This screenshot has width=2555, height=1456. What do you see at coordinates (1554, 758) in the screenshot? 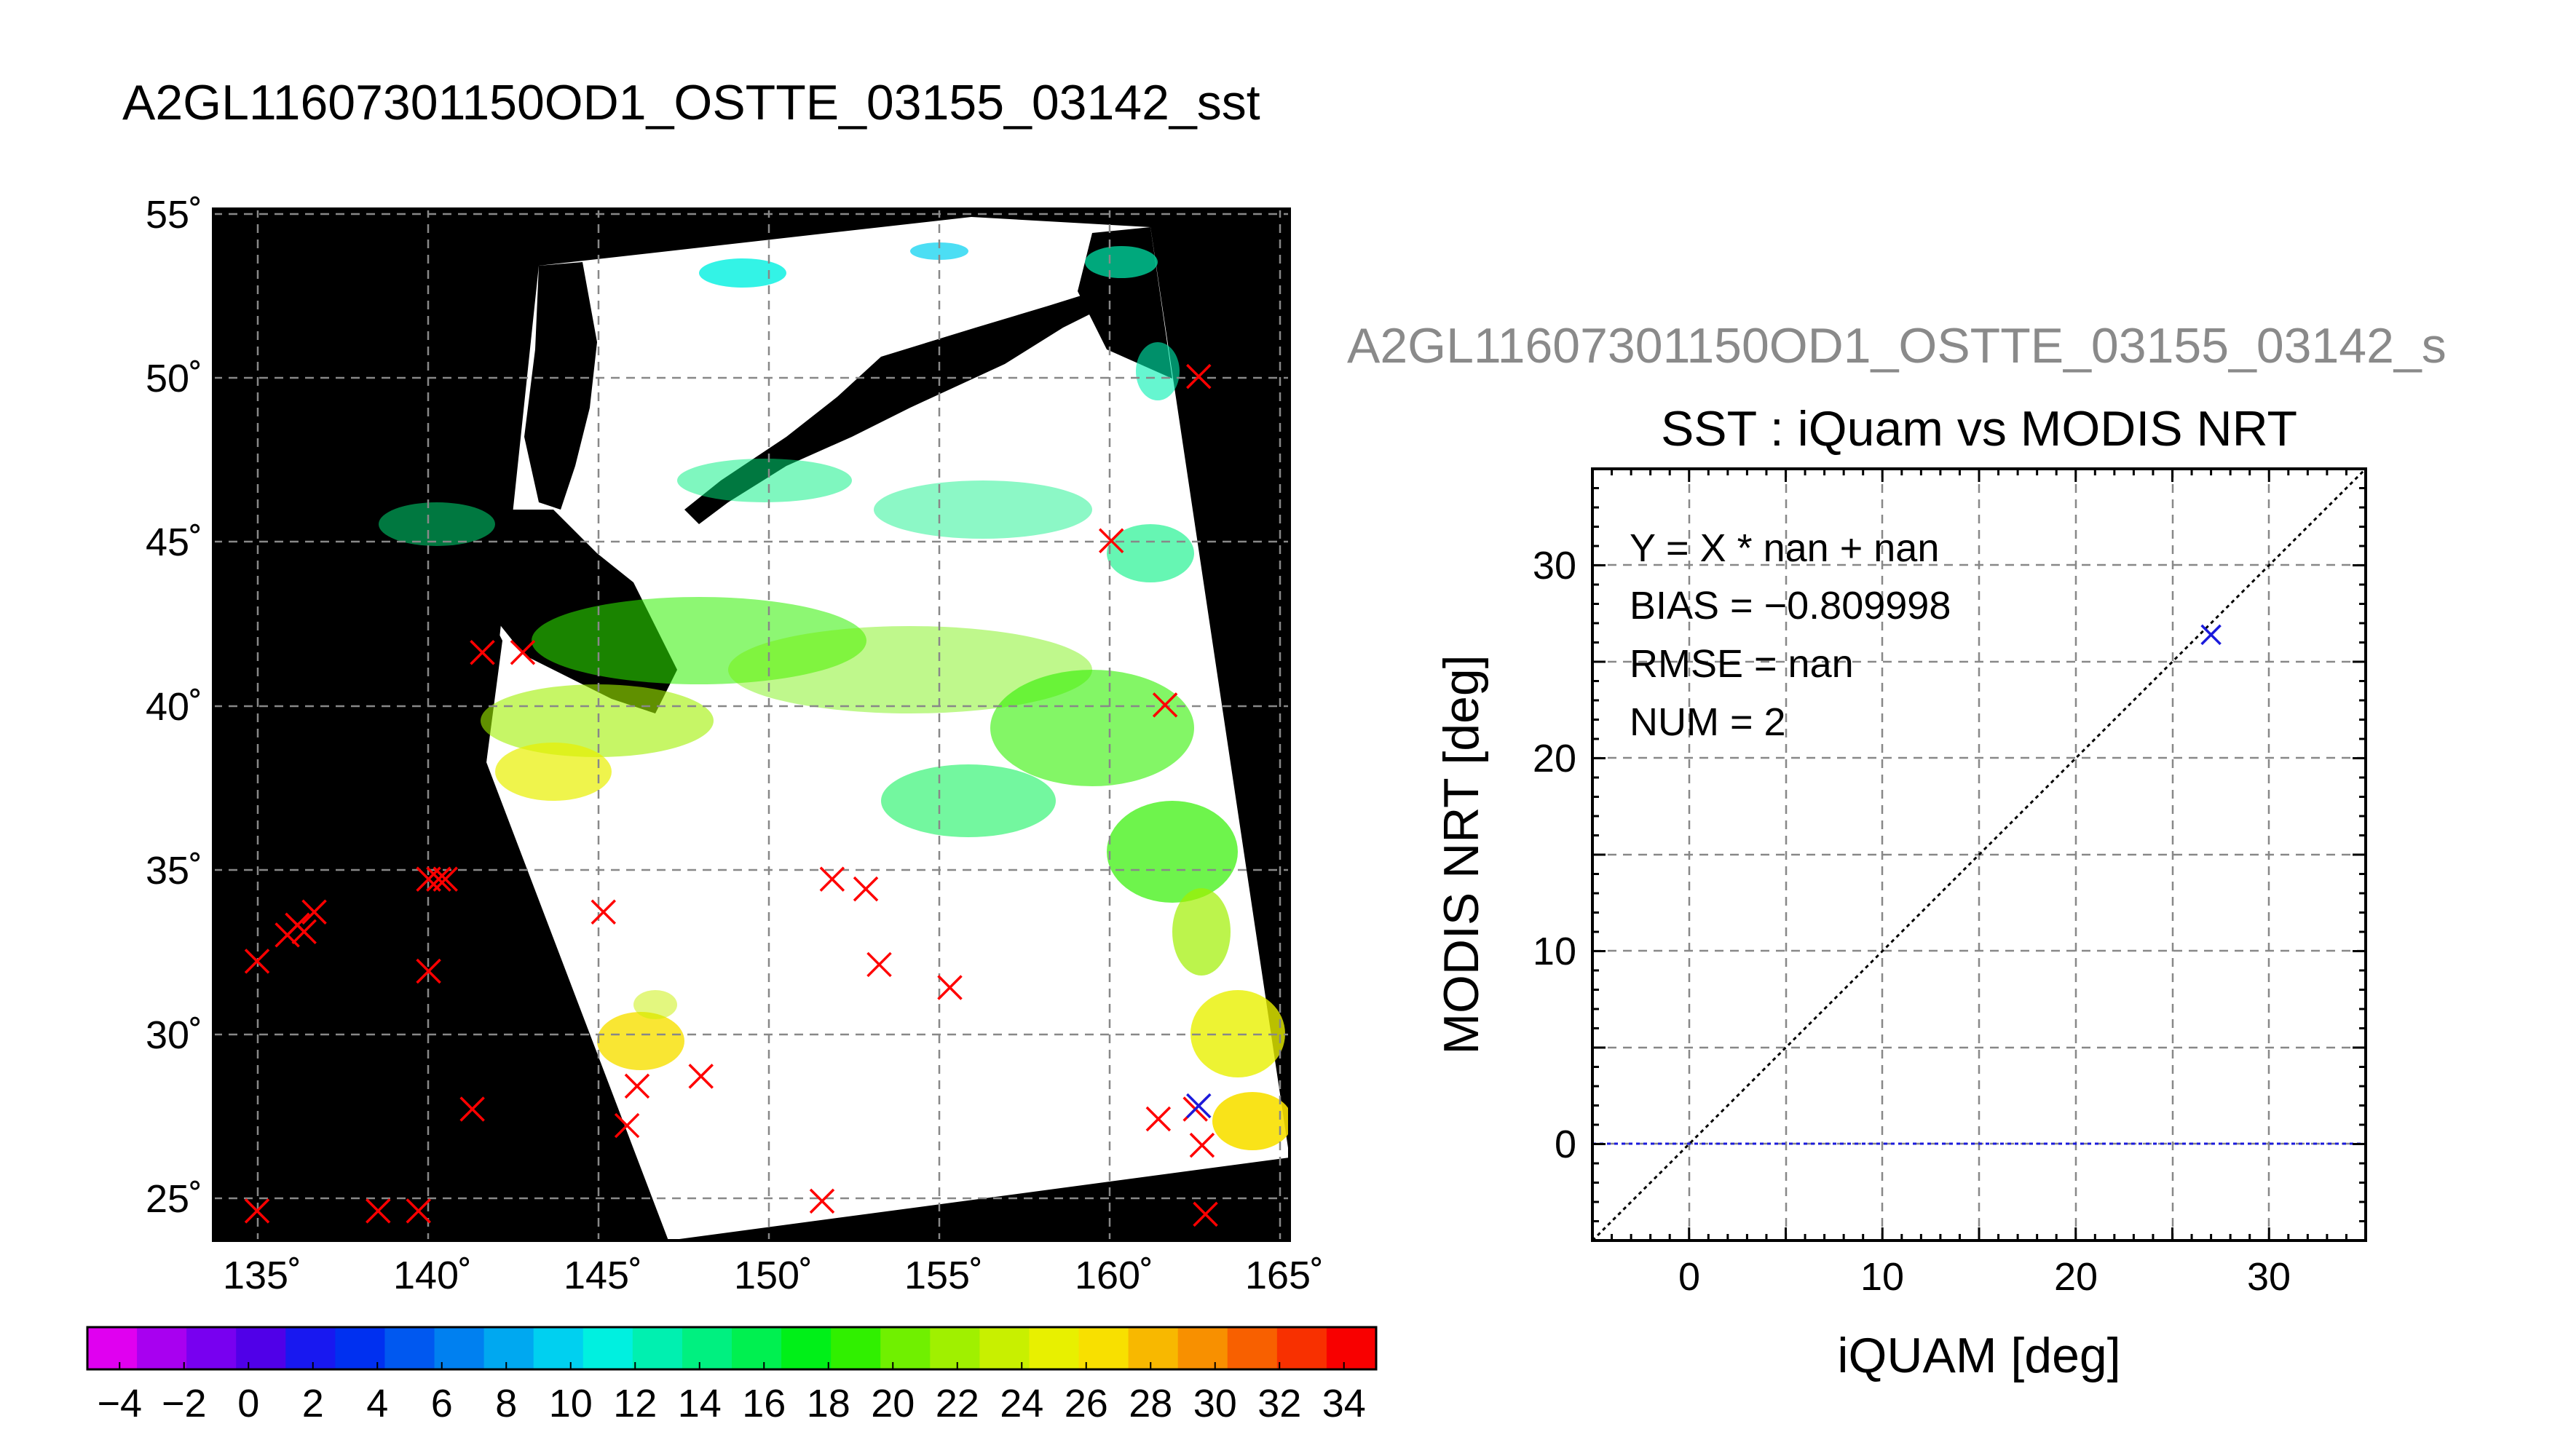
I see `y-tick-20: 20` at bounding box center [1554, 758].